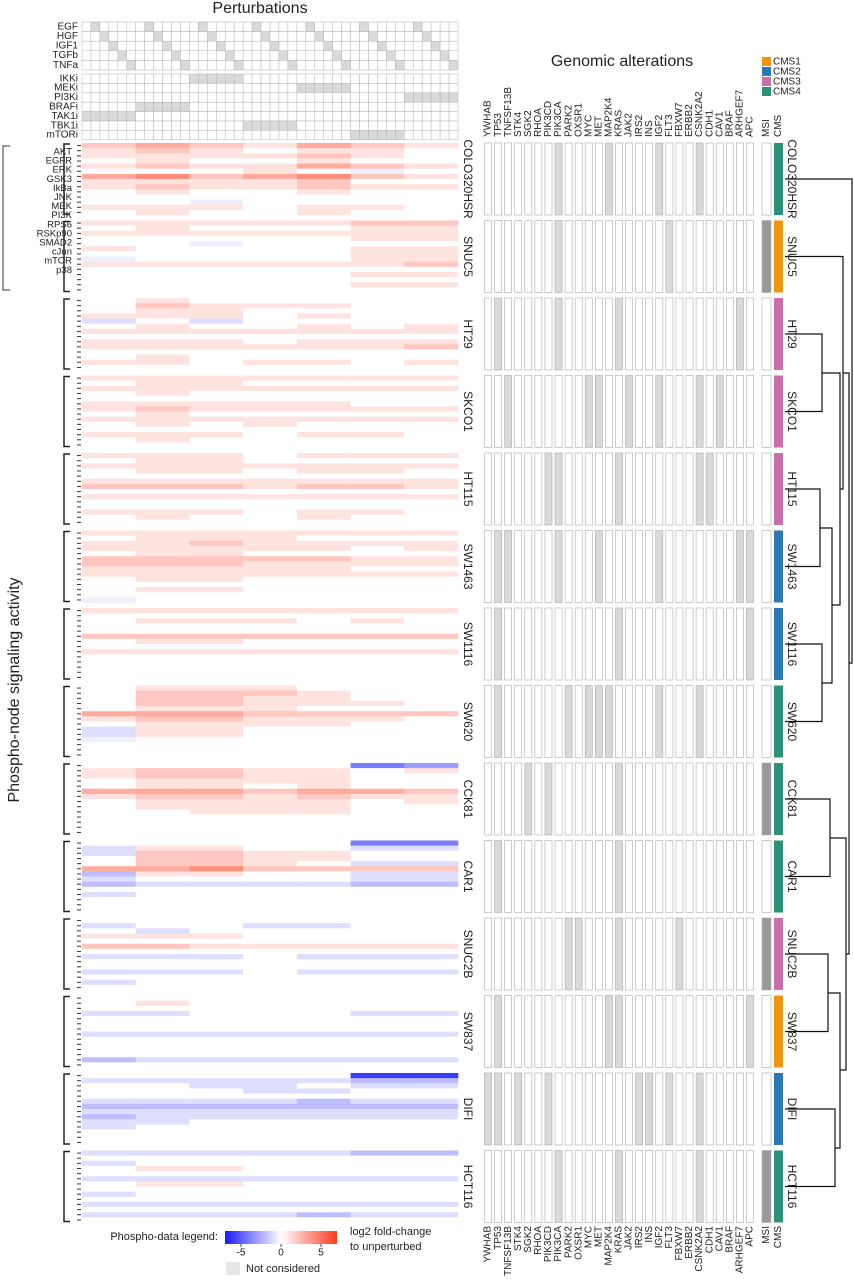  Describe the element at coordinates (819, 683) in the screenshot. I see `dendrogram` at that location.